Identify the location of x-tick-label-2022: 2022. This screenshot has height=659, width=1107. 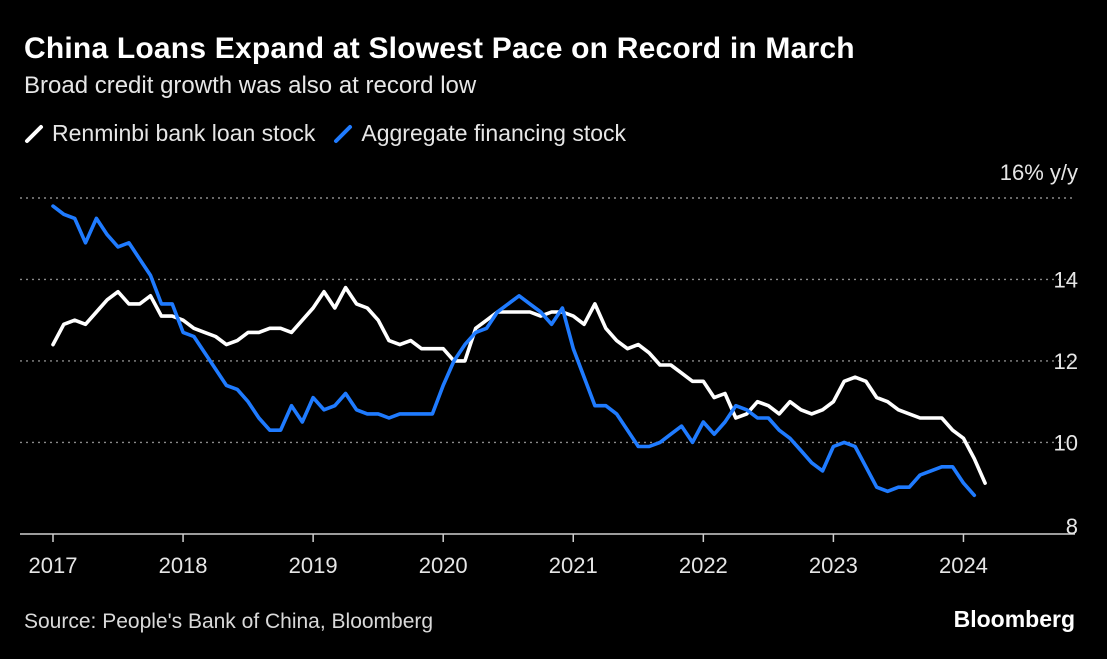
(703, 565).